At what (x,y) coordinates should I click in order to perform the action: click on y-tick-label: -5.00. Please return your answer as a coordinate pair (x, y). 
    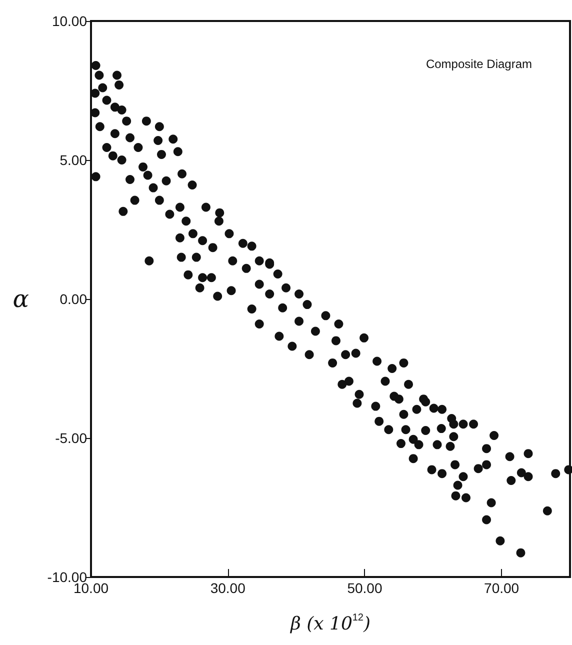
    Looking at the image, I should click on (71, 438).